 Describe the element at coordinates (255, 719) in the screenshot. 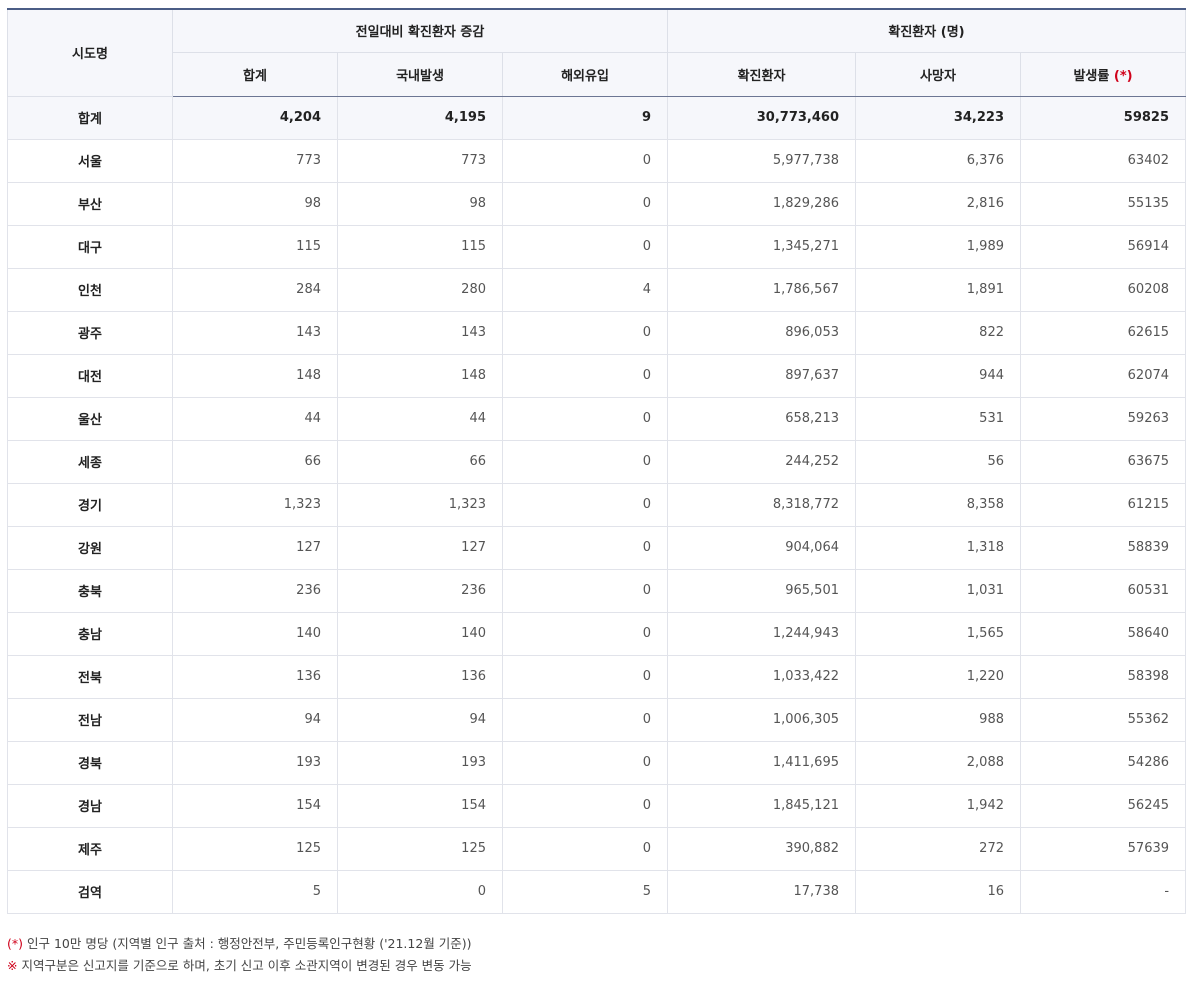

I see `cell-total: 94` at that location.